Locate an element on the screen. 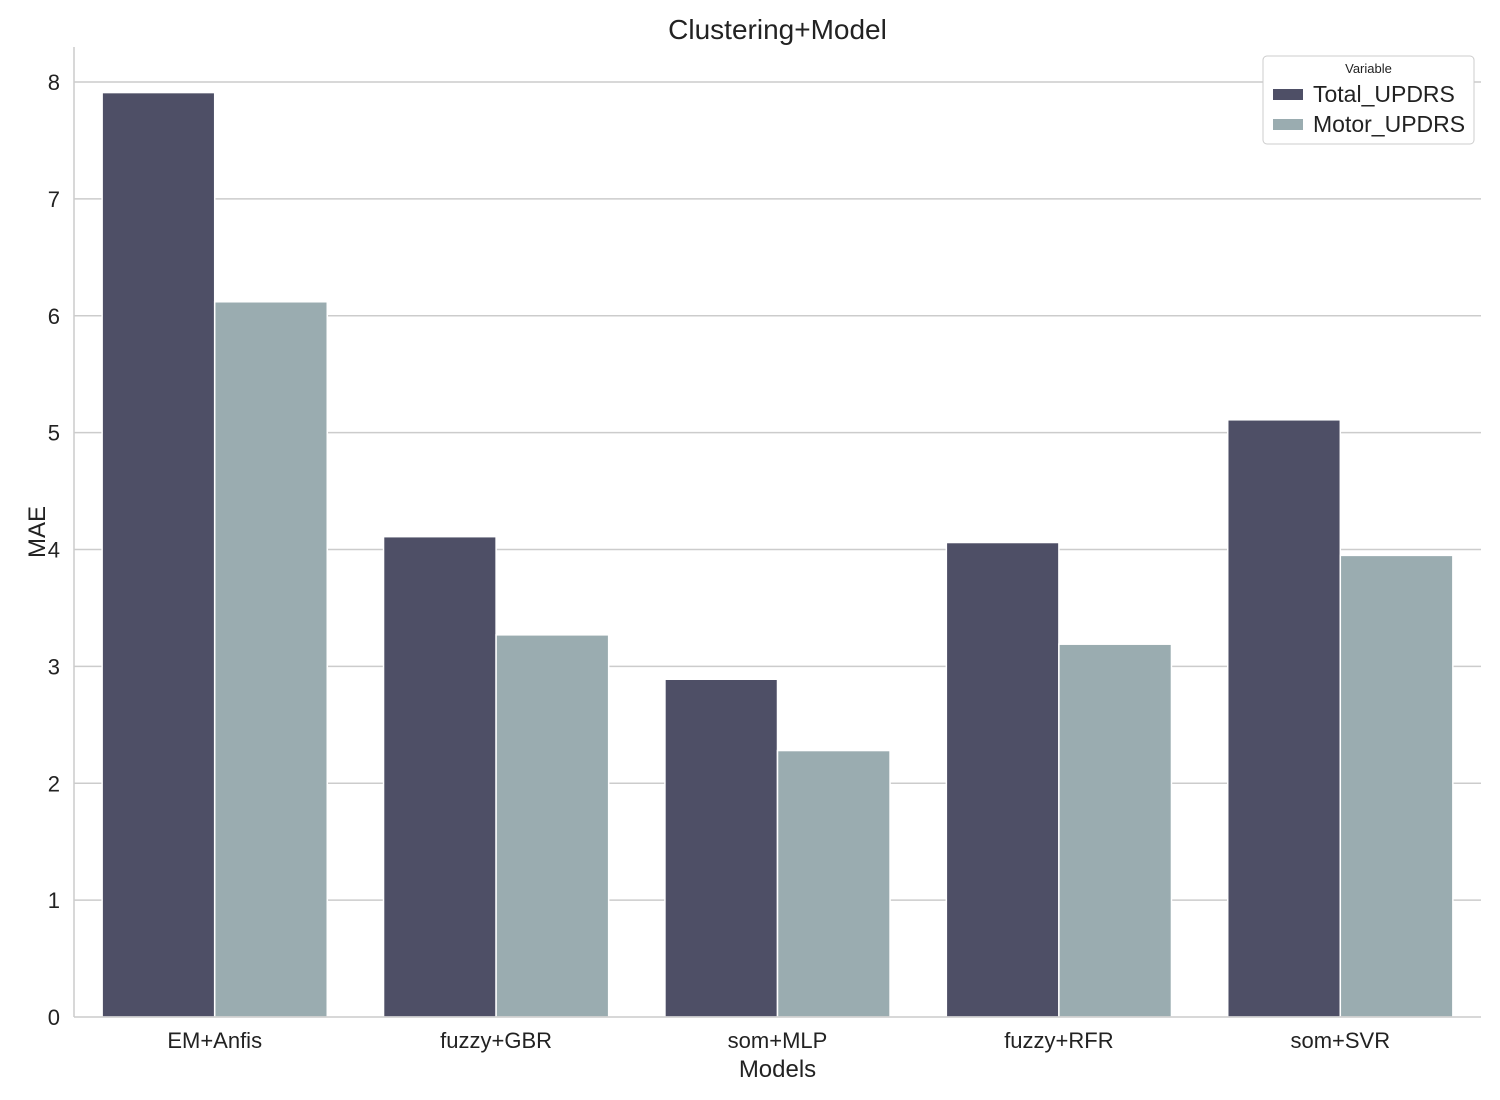 The height and width of the screenshot is (1100, 1500). x-tick-label: som+MLP is located at coordinates (778, 1040).